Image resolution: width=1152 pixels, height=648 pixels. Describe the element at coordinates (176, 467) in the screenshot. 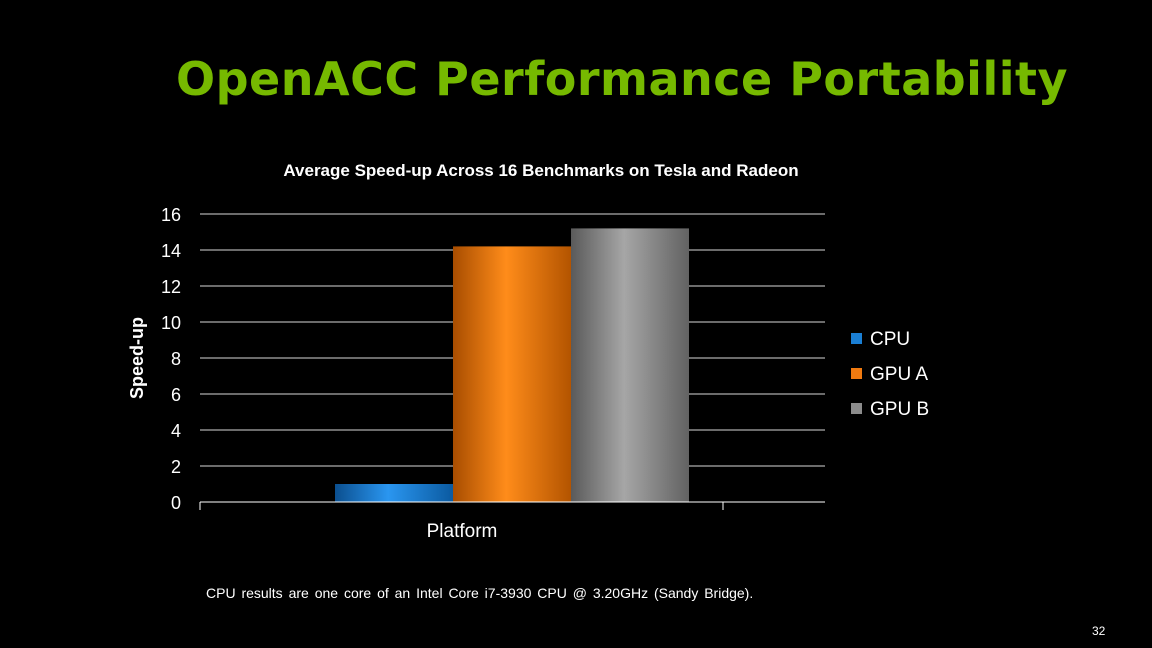

I see `y-tick-label: 2` at that location.